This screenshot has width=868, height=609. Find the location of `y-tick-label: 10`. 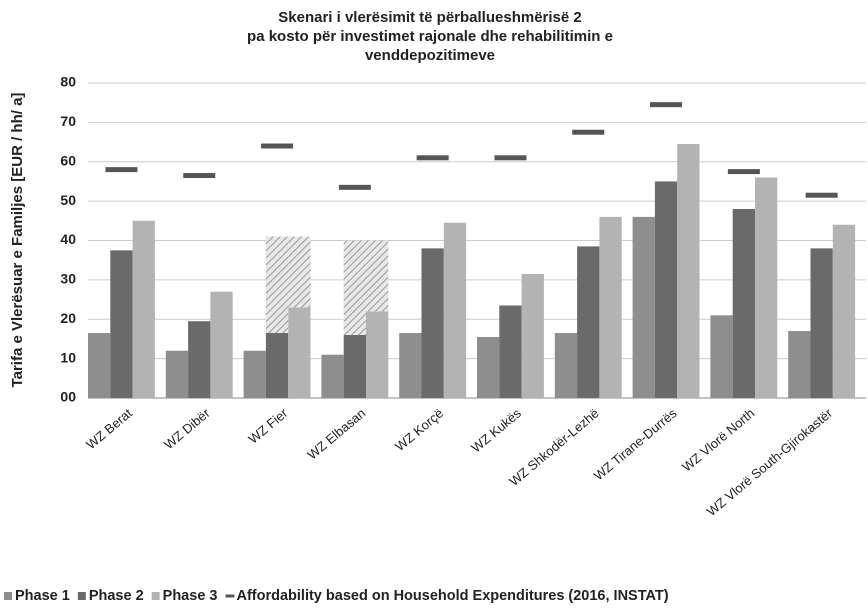

y-tick-label: 10 is located at coordinates (68, 357).